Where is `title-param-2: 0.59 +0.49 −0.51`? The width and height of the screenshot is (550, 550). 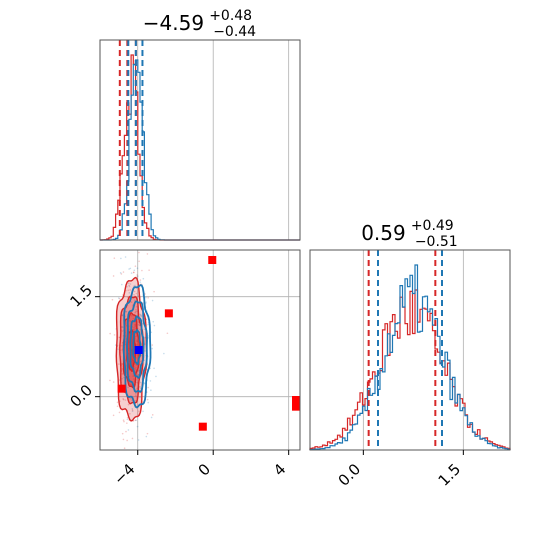
title-param-2: 0.59 +0.49 −0.51 is located at coordinates (410, 232).